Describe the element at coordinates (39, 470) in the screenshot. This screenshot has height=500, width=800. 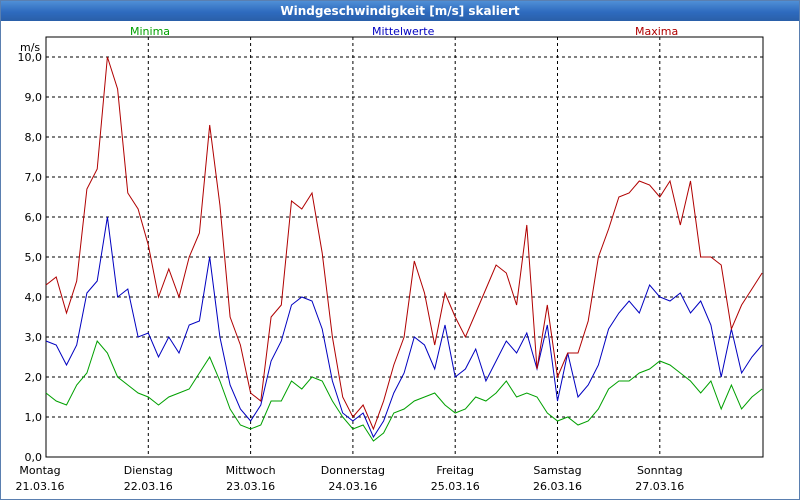
I see `x-tick-day: Montag` at that location.